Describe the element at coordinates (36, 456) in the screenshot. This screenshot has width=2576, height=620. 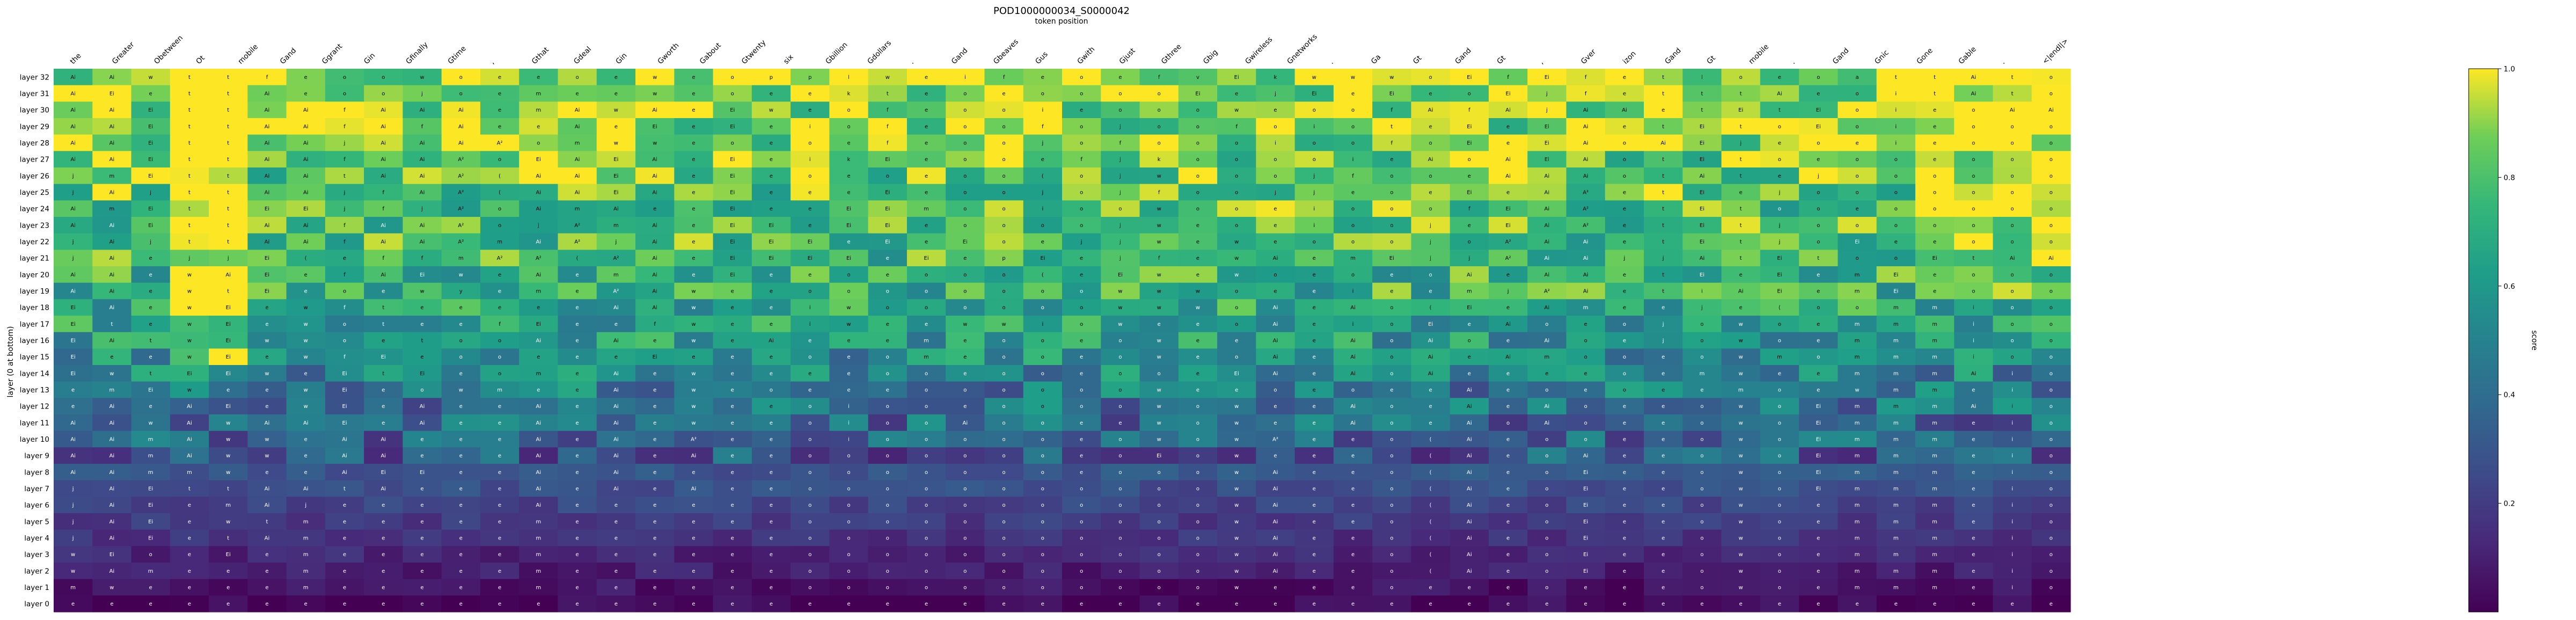
I see `y-tick-label: layer 9` at that location.